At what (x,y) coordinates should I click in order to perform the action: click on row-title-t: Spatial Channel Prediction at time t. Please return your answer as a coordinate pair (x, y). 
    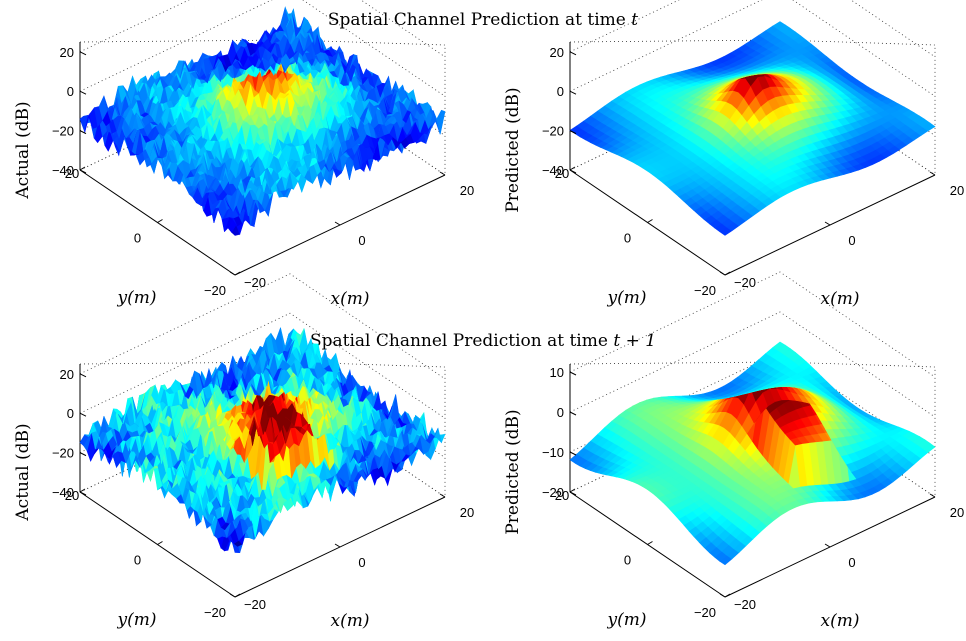
    Looking at the image, I should click on (483, 20).